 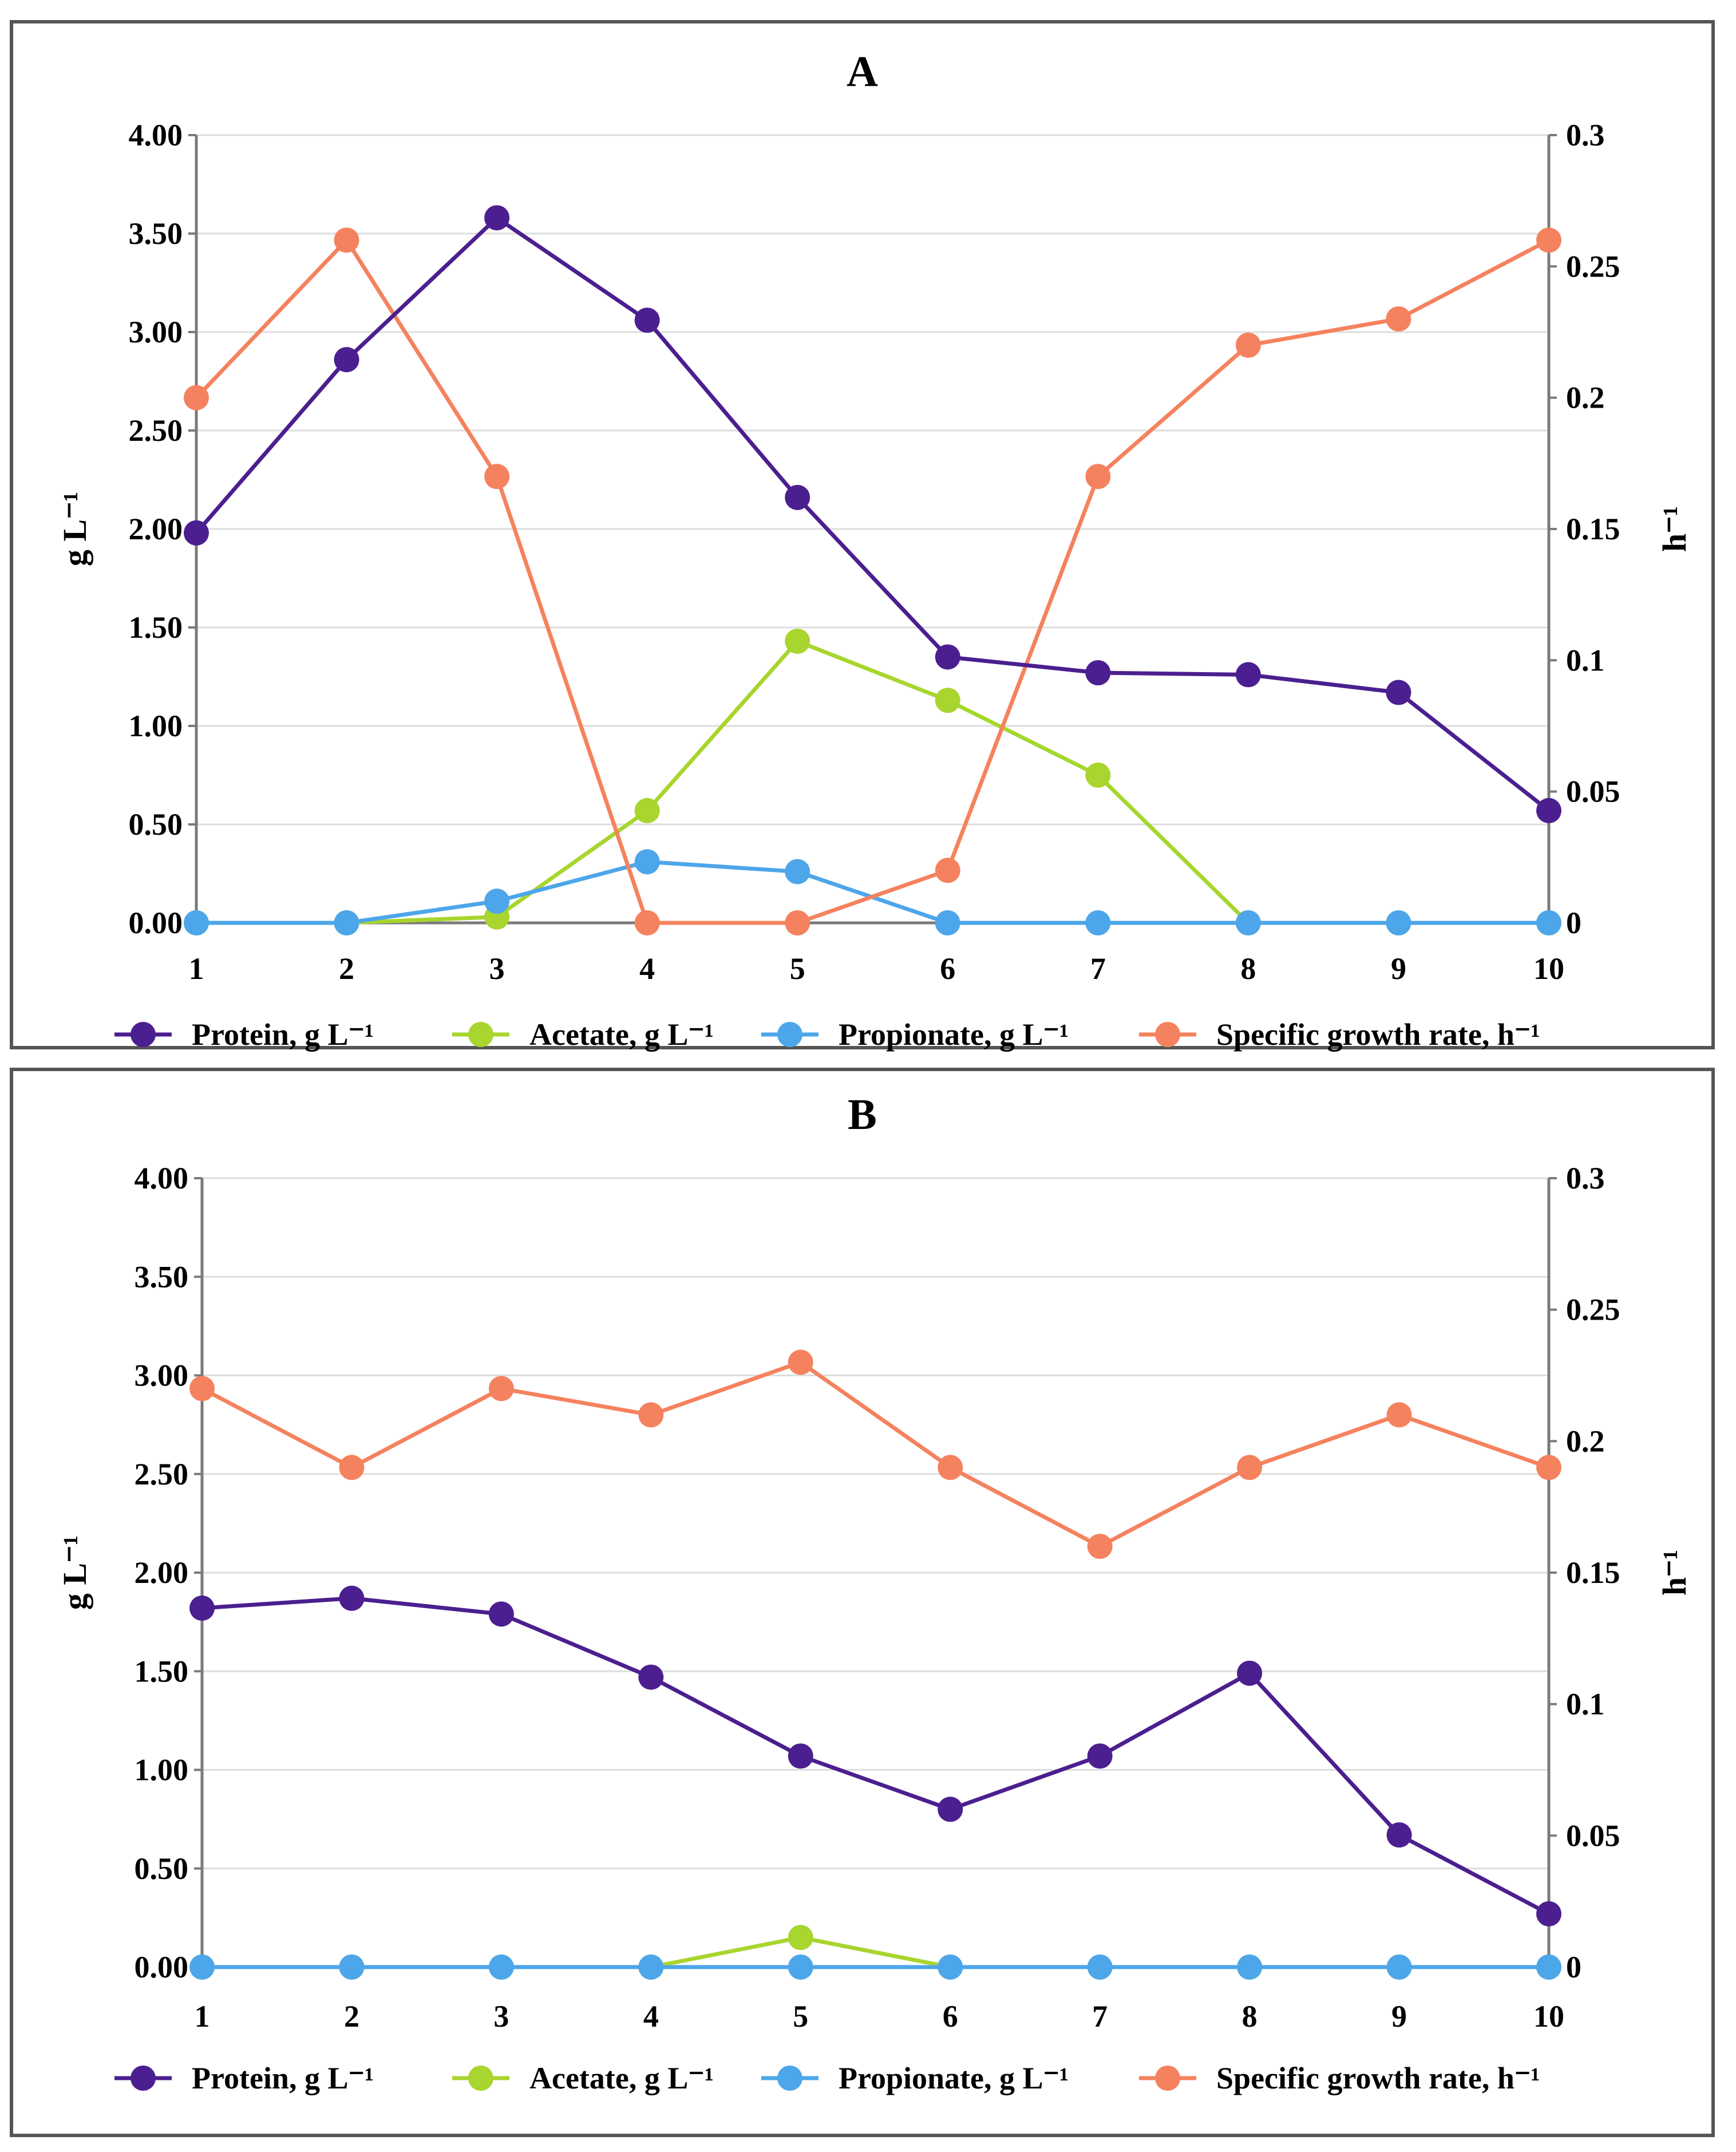 What do you see at coordinates (156, 825) in the screenshot?
I see `y-left-tick-label: 0.50` at bounding box center [156, 825].